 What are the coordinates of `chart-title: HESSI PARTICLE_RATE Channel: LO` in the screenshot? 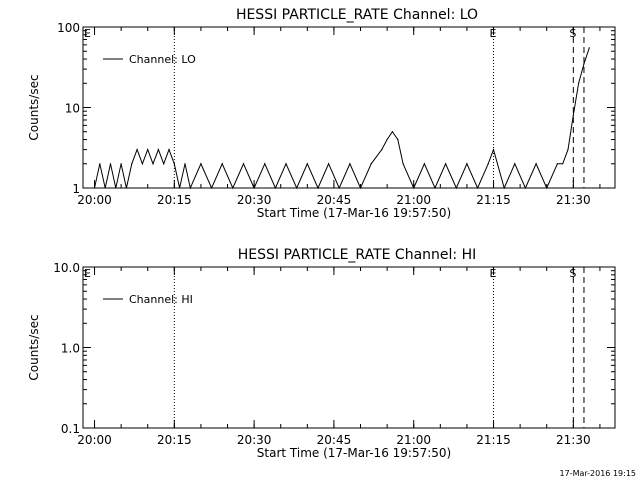 It's located at (357, 15).